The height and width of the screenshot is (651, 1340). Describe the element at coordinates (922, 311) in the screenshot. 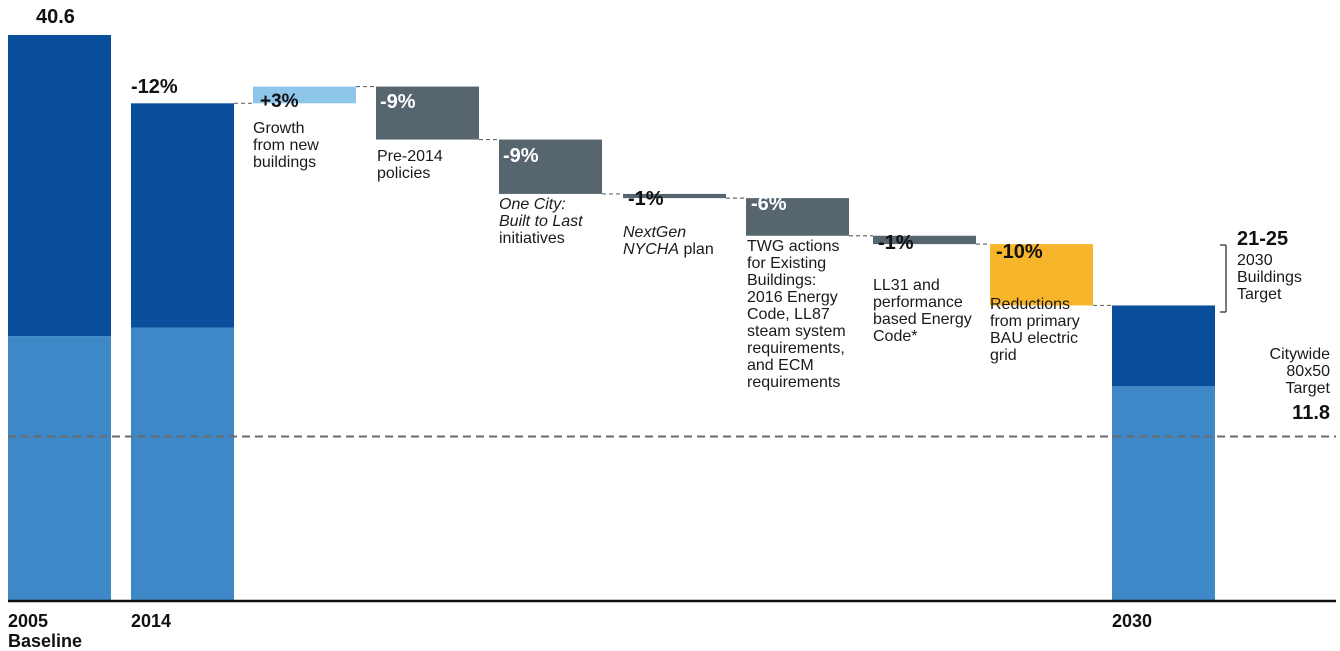

I see `step-6-text: LL31 and performance based Energy Code*` at that location.